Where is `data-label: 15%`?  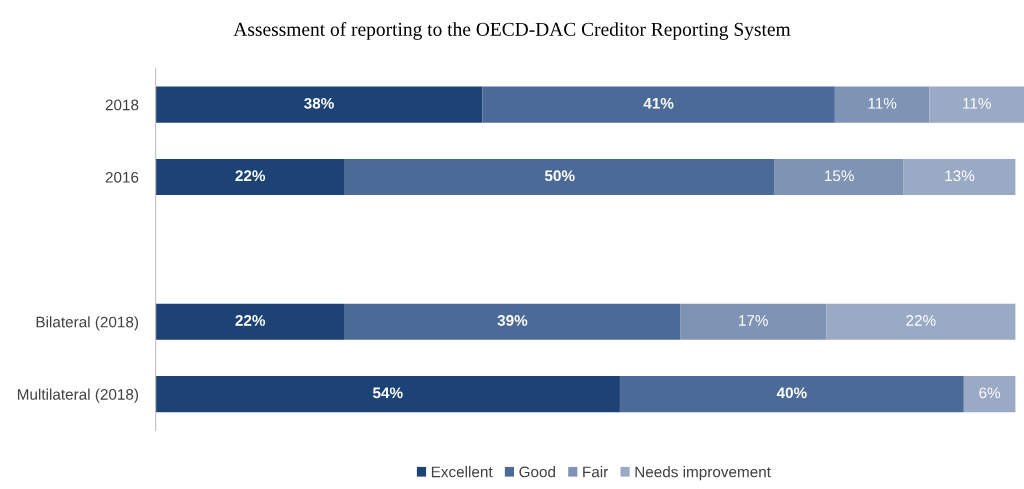 data-label: 15% is located at coordinates (839, 176).